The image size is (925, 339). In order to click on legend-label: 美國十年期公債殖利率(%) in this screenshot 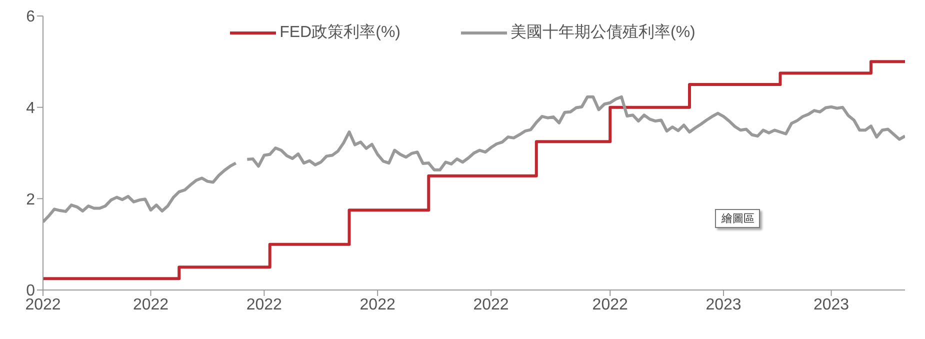, I will do `click(603, 32)`.